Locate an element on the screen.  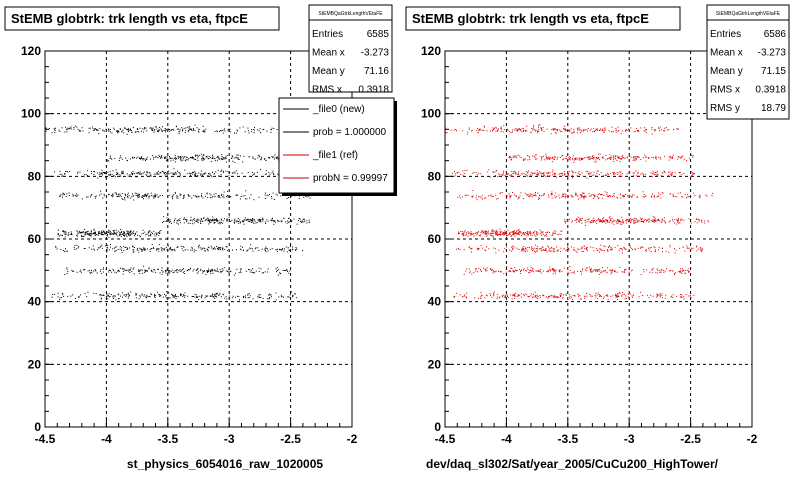
legend-frame is located at coordinates (336, 145).